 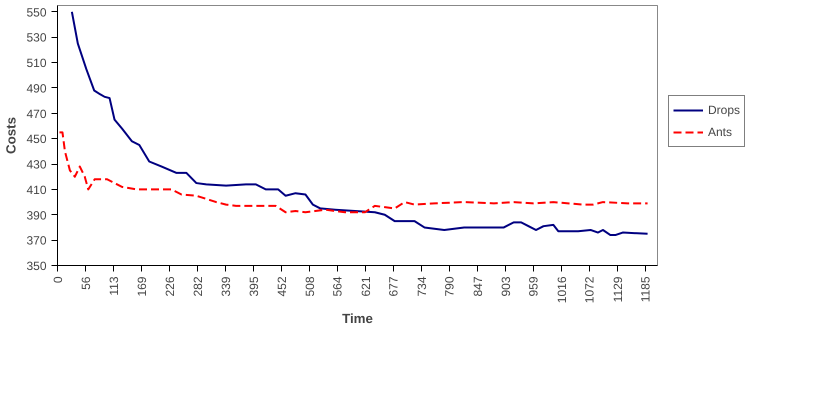 I want to click on x-tick-label: 790, so click(x=449, y=286).